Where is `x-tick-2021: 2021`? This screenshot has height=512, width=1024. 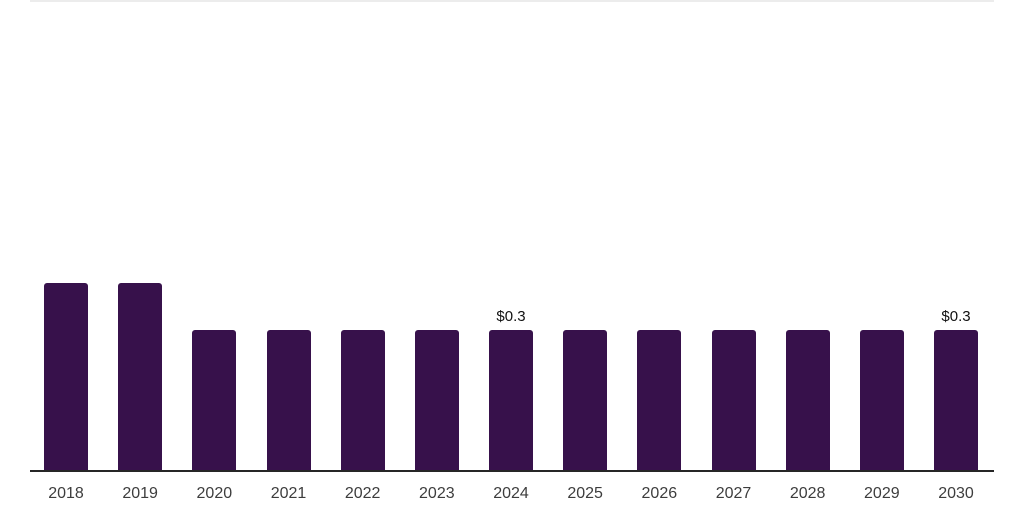
x-tick-2021: 2021 is located at coordinates (288, 493).